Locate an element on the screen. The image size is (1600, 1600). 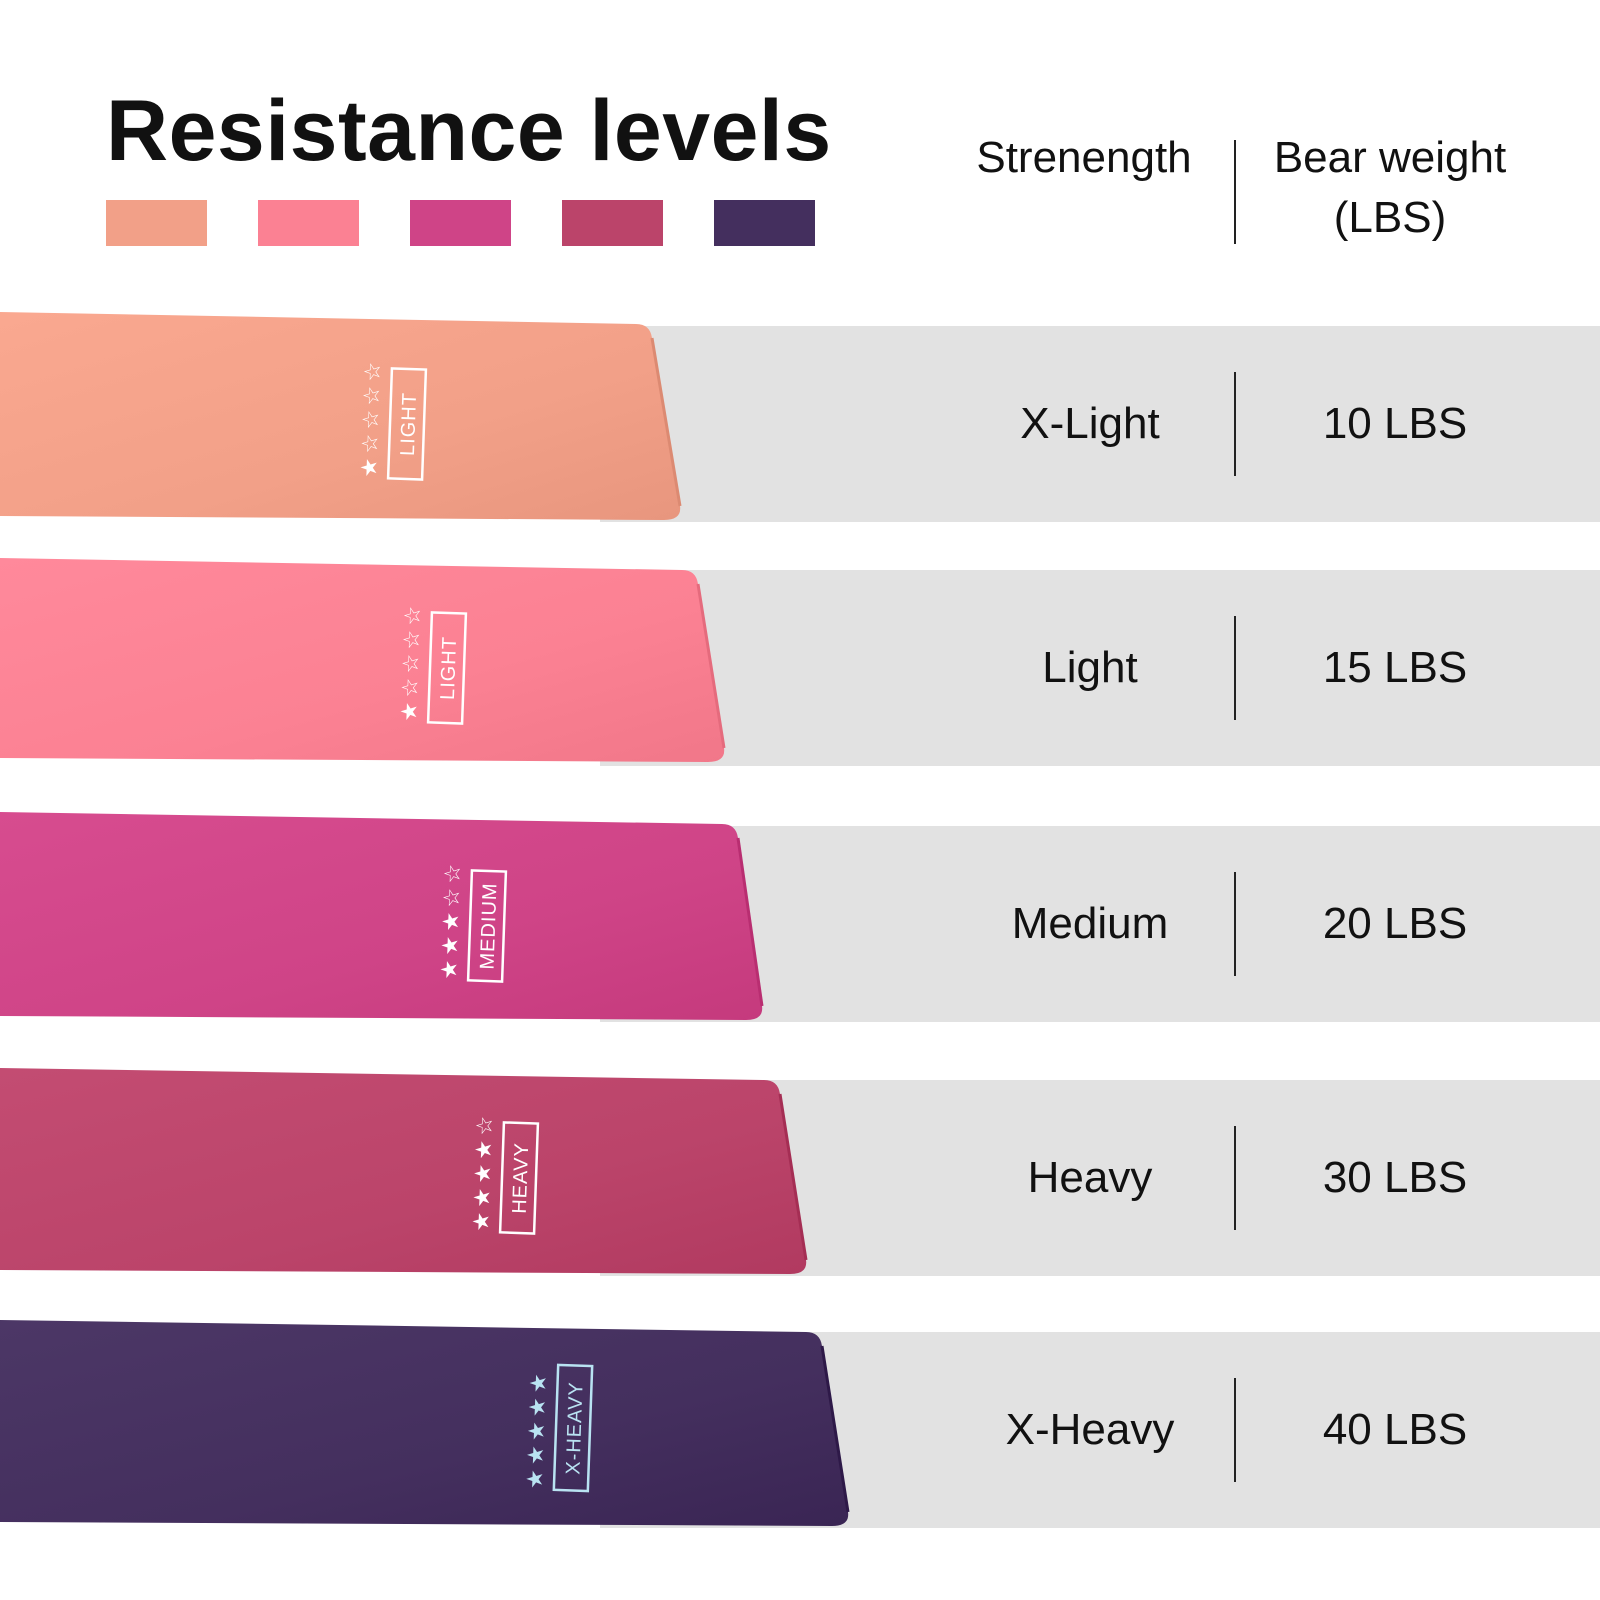
swatch-heavy is located at coordinates (612, 223).